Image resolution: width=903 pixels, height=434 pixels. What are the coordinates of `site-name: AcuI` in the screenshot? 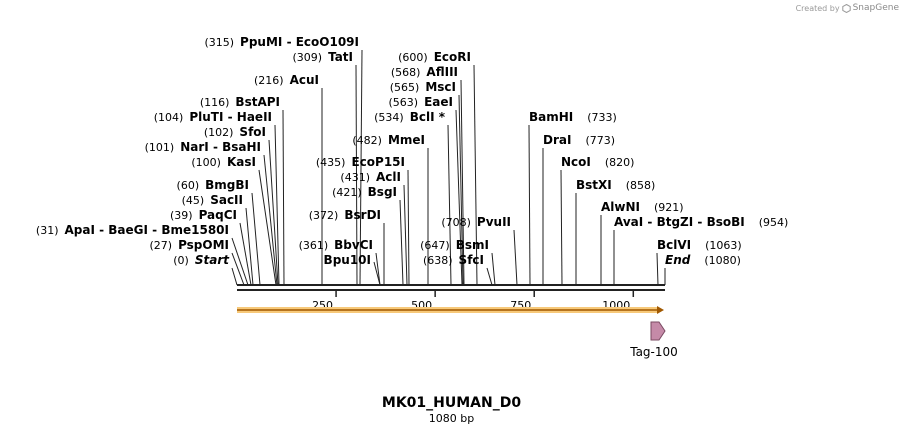 It's located at (304, 80).